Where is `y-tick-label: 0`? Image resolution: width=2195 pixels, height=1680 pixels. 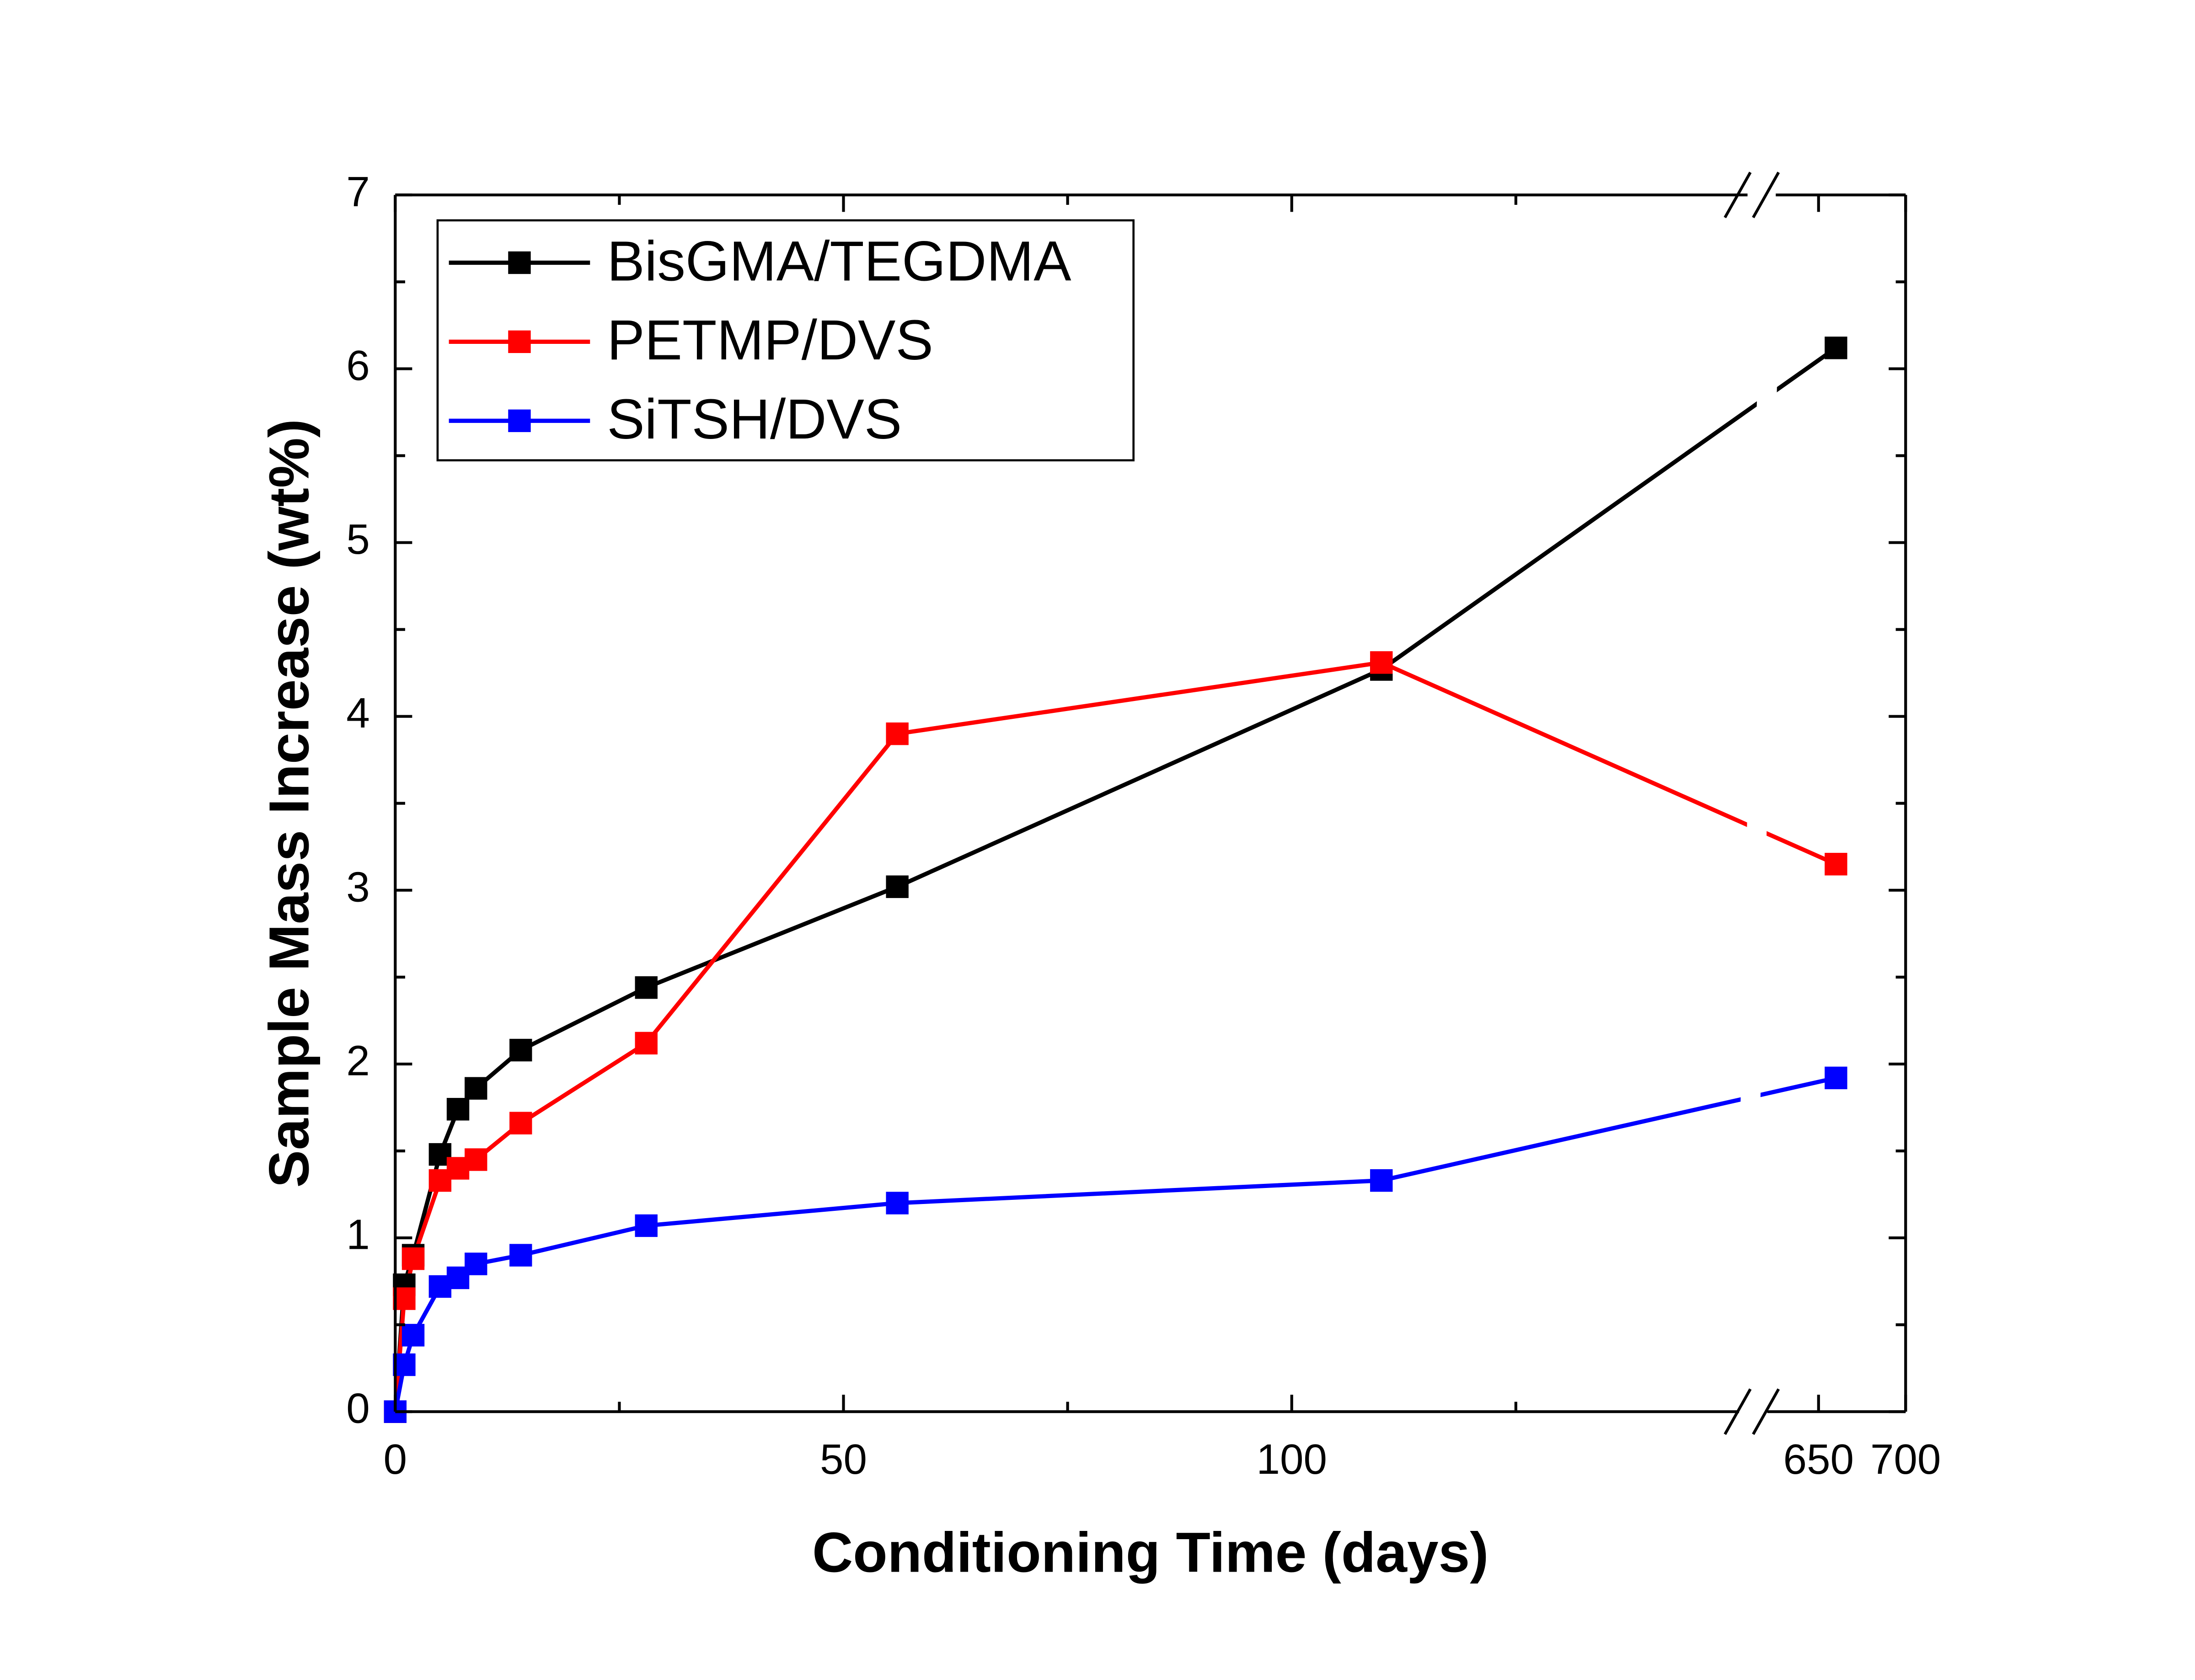 y-tick-label: 0 is located at coordinates (358, 1408).